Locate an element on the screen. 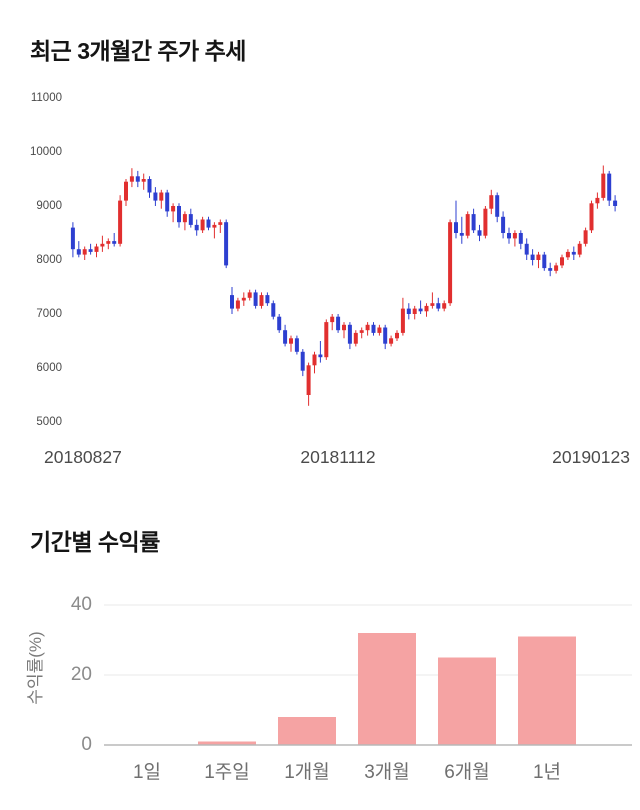  bar-category-1m: 1개월 is located at coordinates (307, 772).